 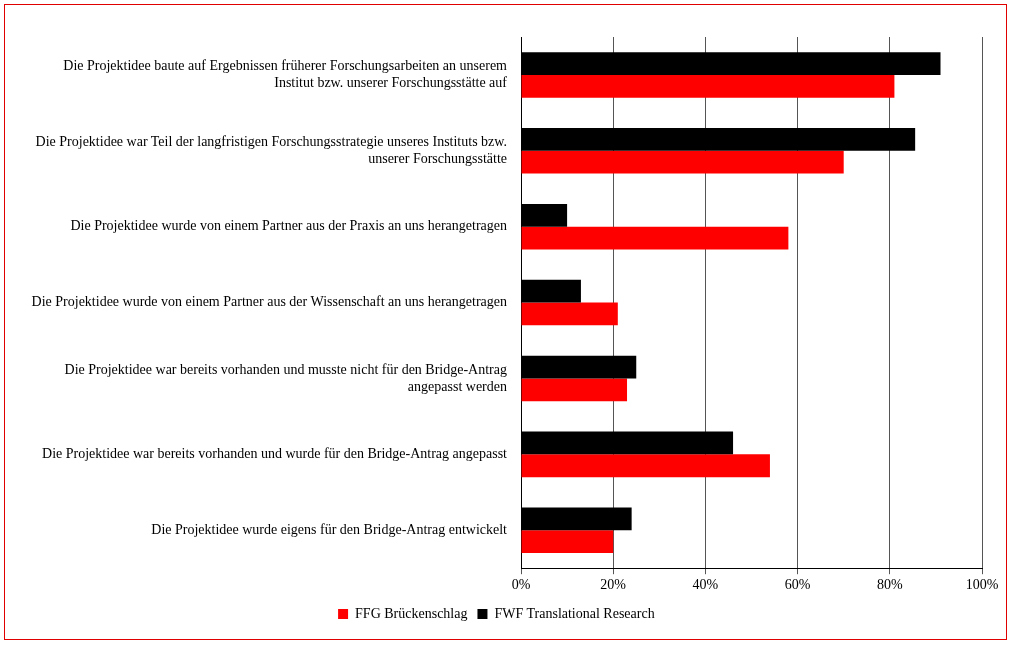 What do you see at coordinates (271, 150) in the screenshot?
I see `y-tick-label: Die Projektidee war Teil der langfristigen Forschungsstrategie unseres Instituts bzw. unserer Forschungsstätte` at bounding box center [271, 150].